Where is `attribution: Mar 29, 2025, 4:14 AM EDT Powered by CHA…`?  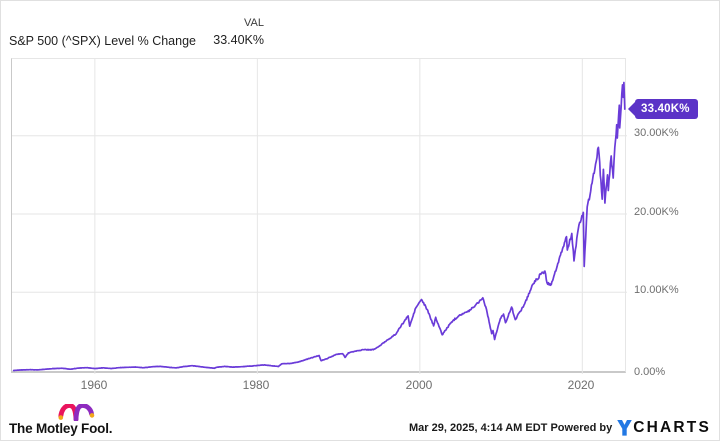
attribution: Mar 29, 2025, 4:14 AM EDT Powered by CHA… is located at coordinates (560, 428).